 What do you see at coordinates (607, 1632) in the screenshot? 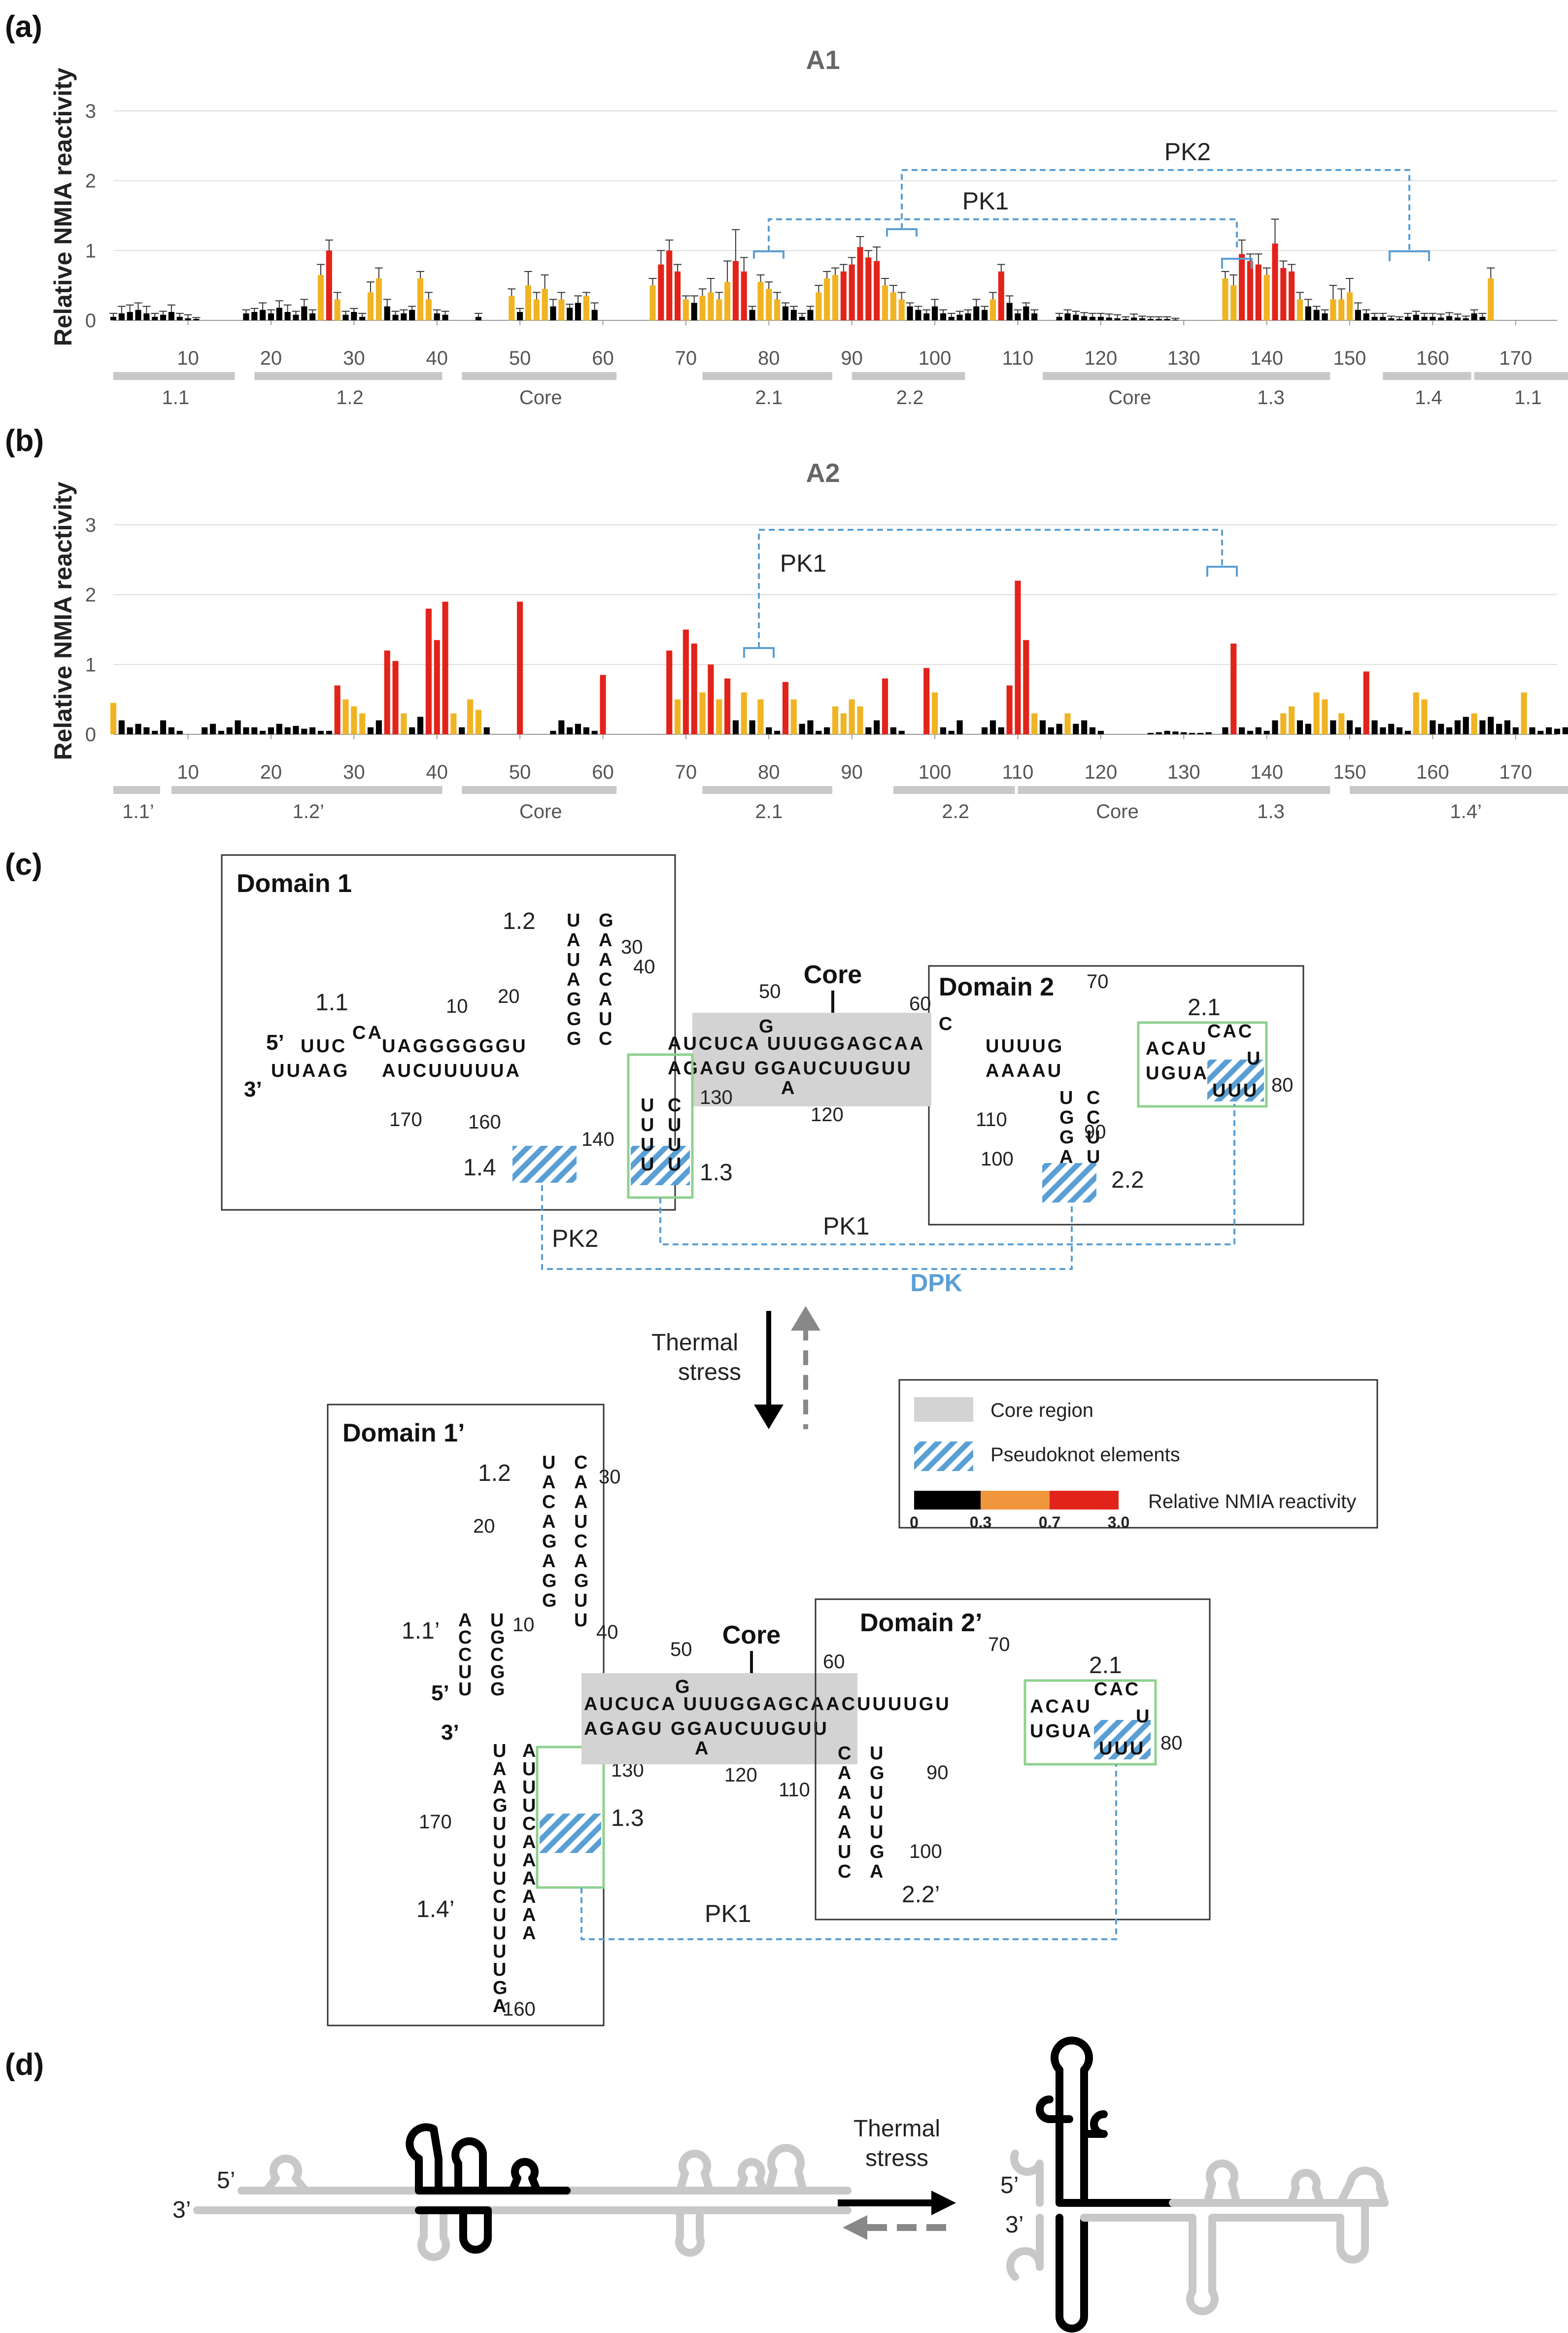
I see `num-40-bot: 40` at bounding box center [607, 1632].